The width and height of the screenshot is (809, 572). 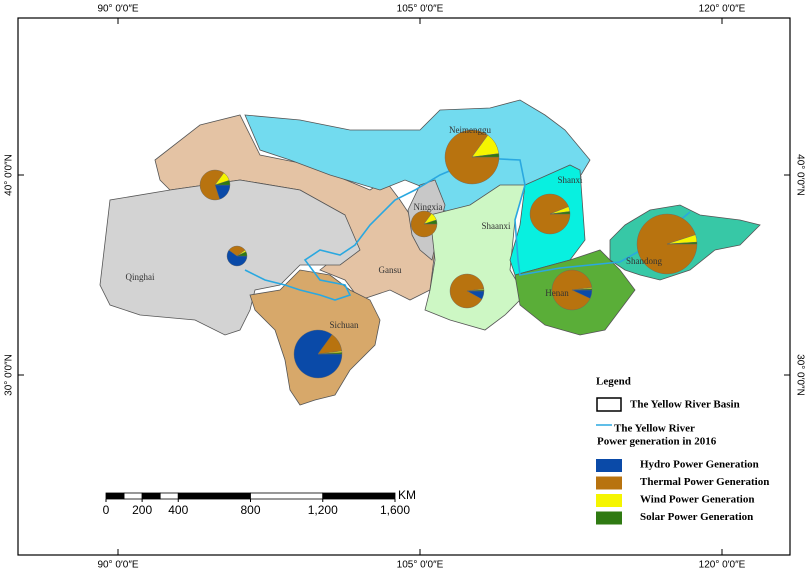 What do you see at coordinates (344, 325) in the screenshot?
I see `province-label: Sichuan` at bounding box center [344, 325].